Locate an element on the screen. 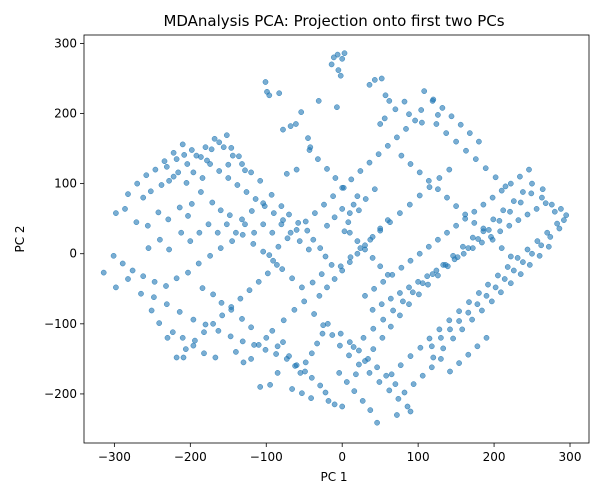 The height and width of the screenshot is (500, 600). x-tick-label: −300 is located at coordinates (114, 457).